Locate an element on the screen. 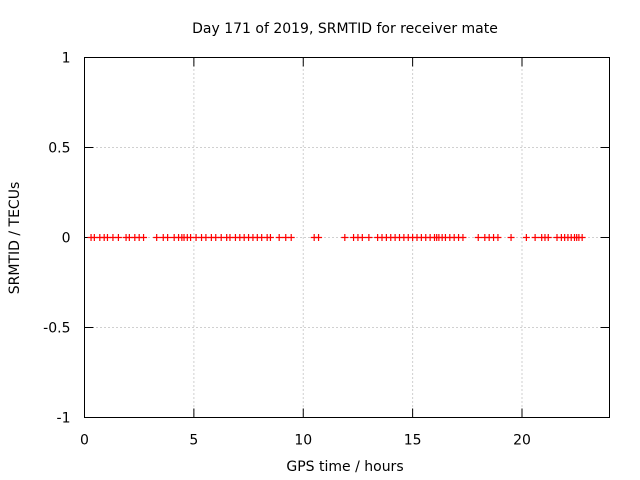  y-tick-label: 1 is located at coordinates (66, 59).